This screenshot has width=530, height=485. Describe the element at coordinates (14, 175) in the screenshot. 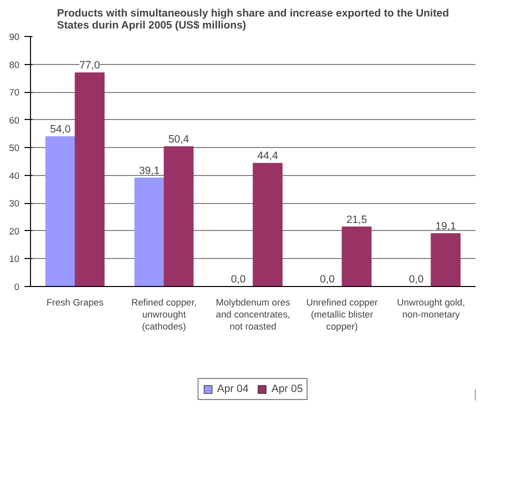

I see `y-tick-label: 40` at that location.